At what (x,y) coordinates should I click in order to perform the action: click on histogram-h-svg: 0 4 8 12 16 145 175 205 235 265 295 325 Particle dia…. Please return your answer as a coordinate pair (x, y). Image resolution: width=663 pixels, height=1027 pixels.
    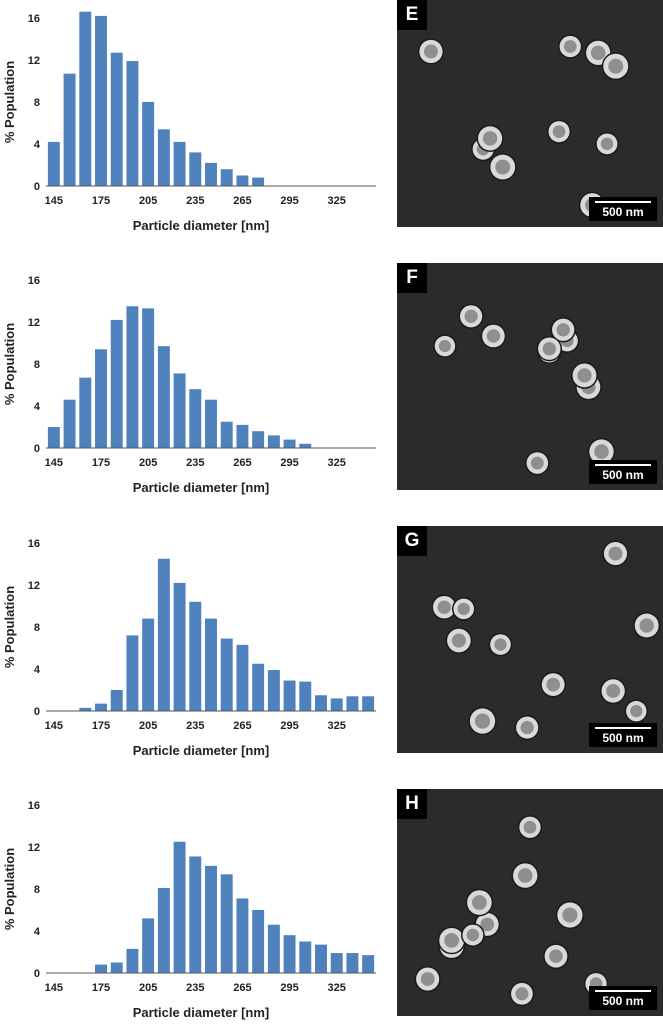
    Looking at the image, I should click on (189, 910).